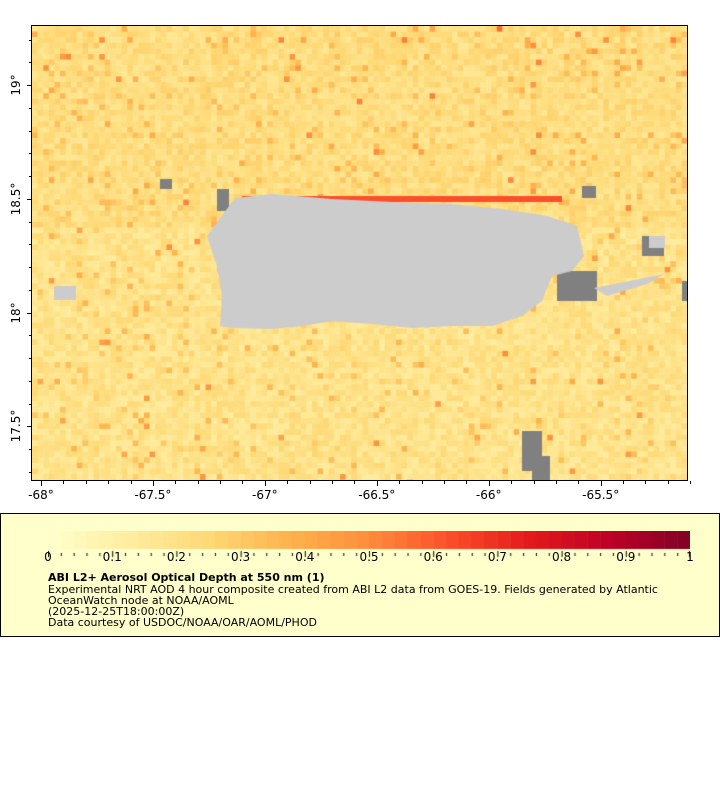 The height and width of the screenshot is (800, 720). Describe the element at coordinates (141, 600) in the screenshot. I see `legend-description-cont: OceanWatch node at NOAA/AOML` at that location.